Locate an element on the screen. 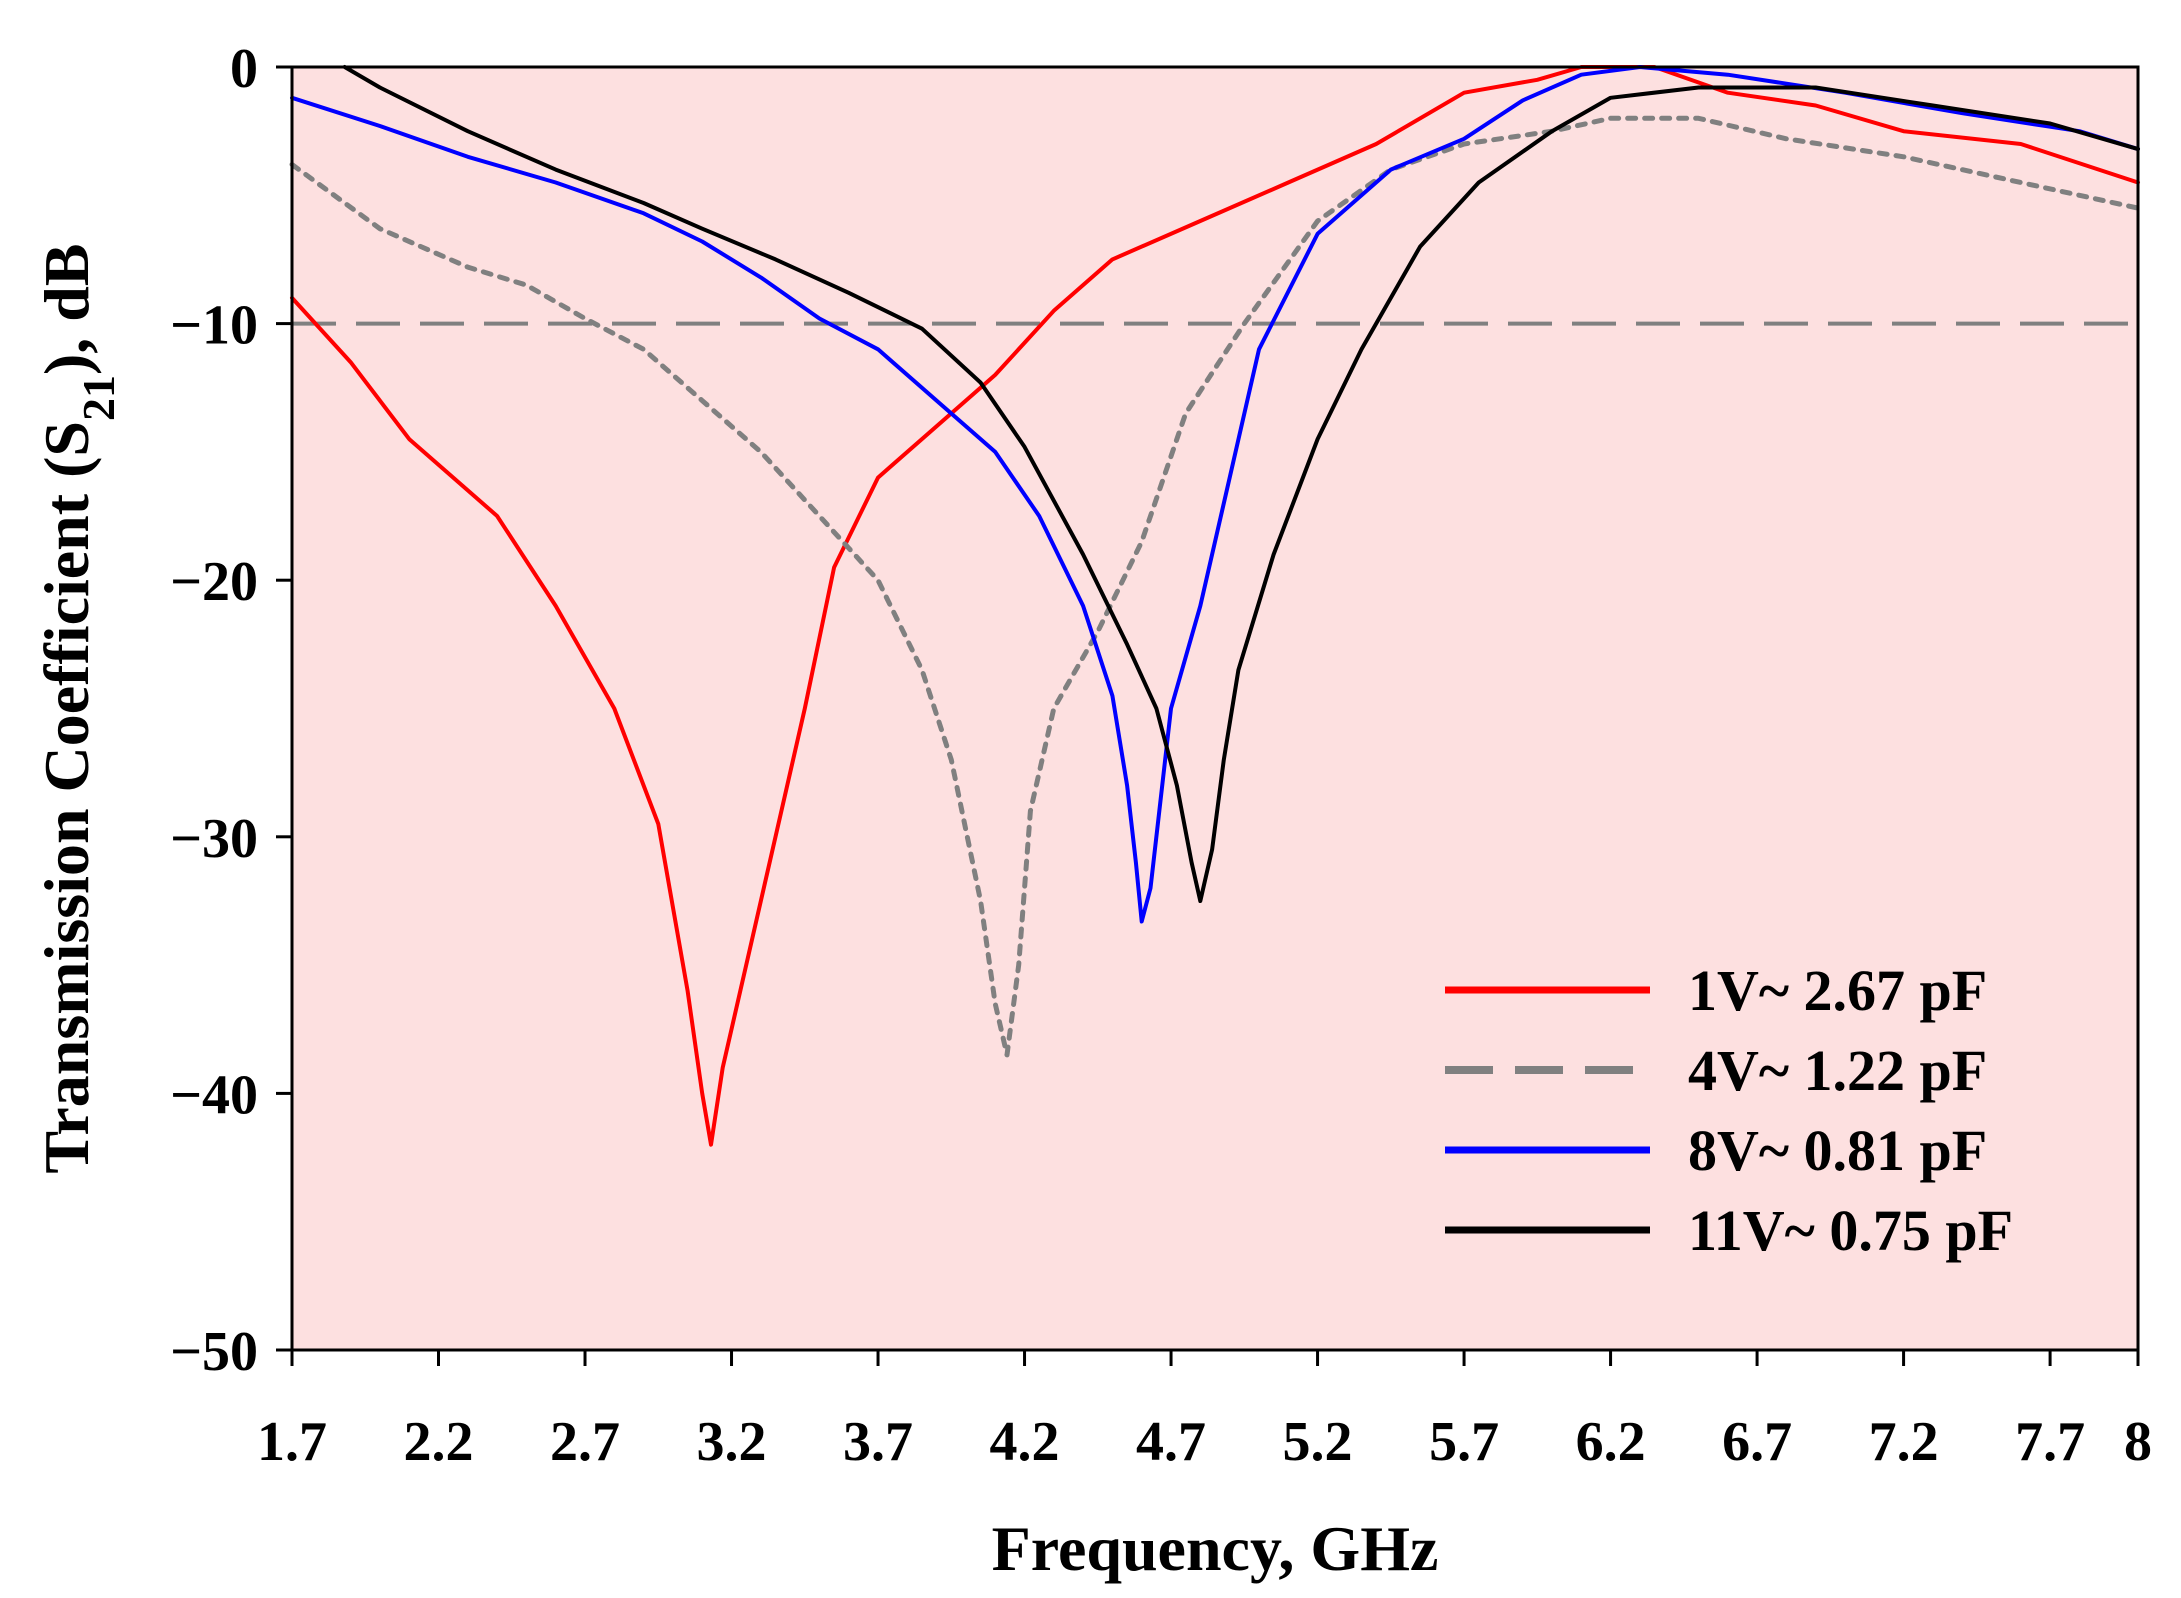 The width and height of the screenshot is (2181, 1598). y-tick-label: −40 is located at coordinates (214, 1095).